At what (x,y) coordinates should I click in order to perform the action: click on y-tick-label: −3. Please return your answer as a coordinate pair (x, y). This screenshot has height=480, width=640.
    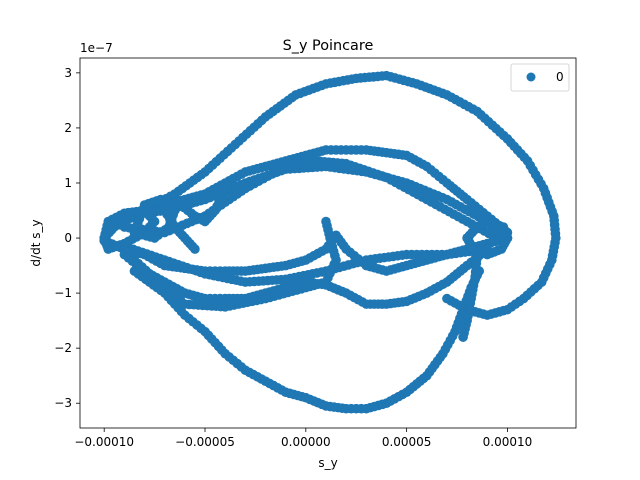
    Looking at the image, I should click on (63, 403).